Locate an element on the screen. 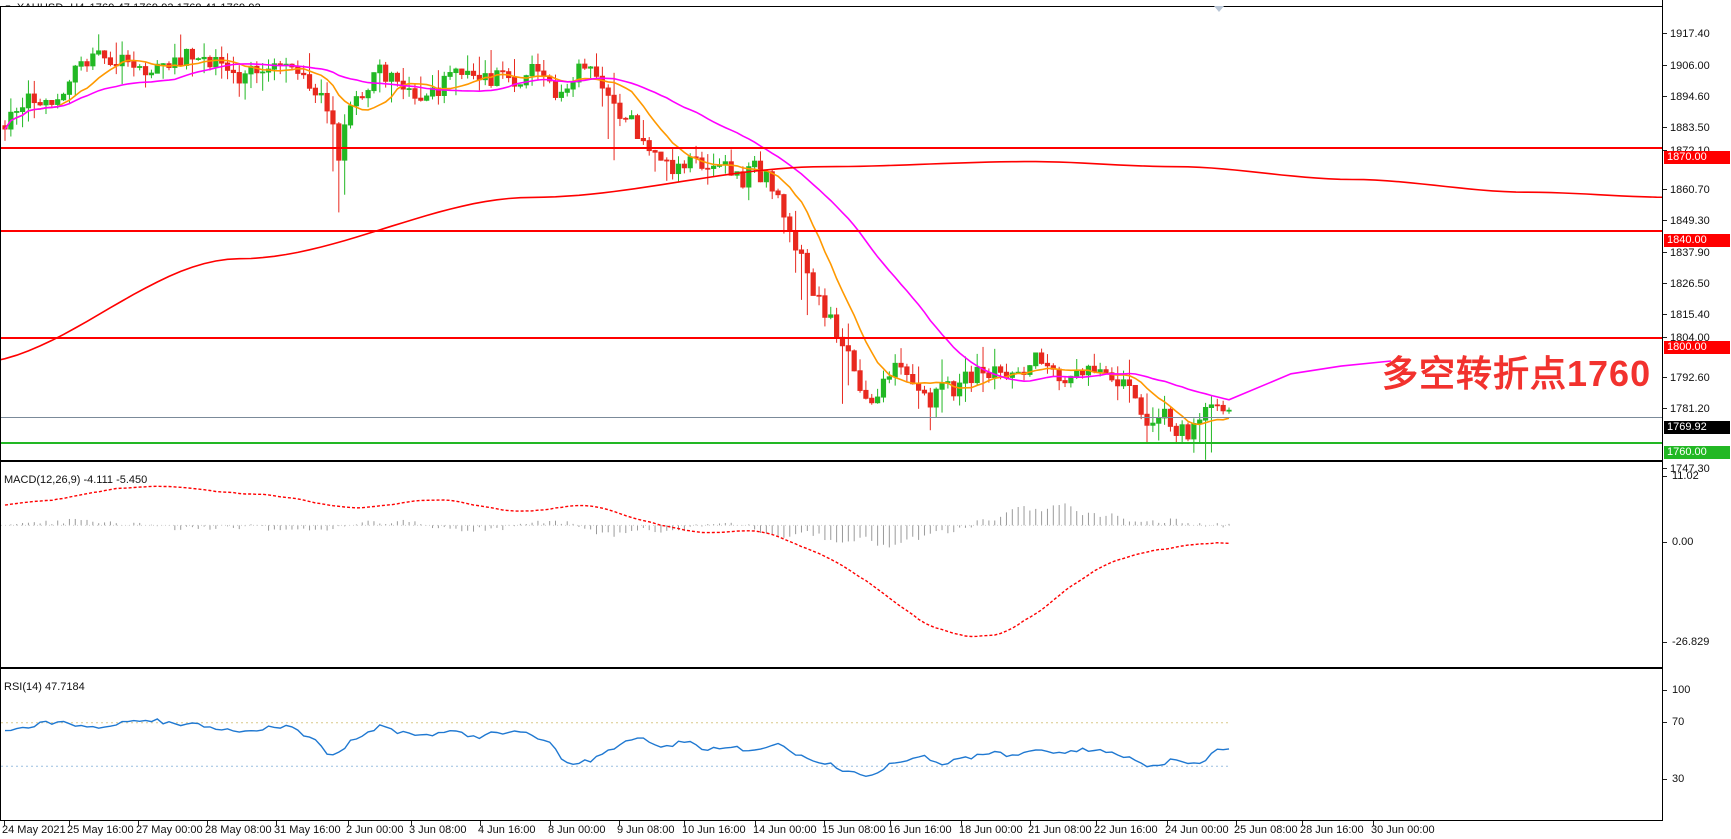 The image size is (1731, 839). time-tick-label: 24 Jun 00:00 is located at coordinates (1197, 830).